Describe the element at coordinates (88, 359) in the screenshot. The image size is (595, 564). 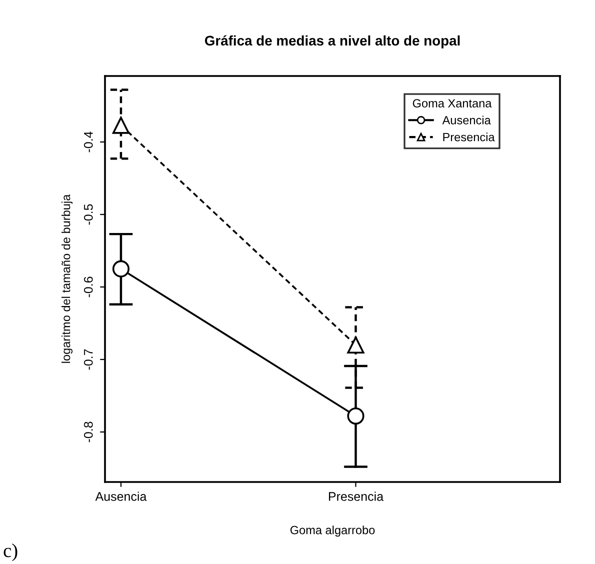
I see `y-tick-label: -0.7` at that location.